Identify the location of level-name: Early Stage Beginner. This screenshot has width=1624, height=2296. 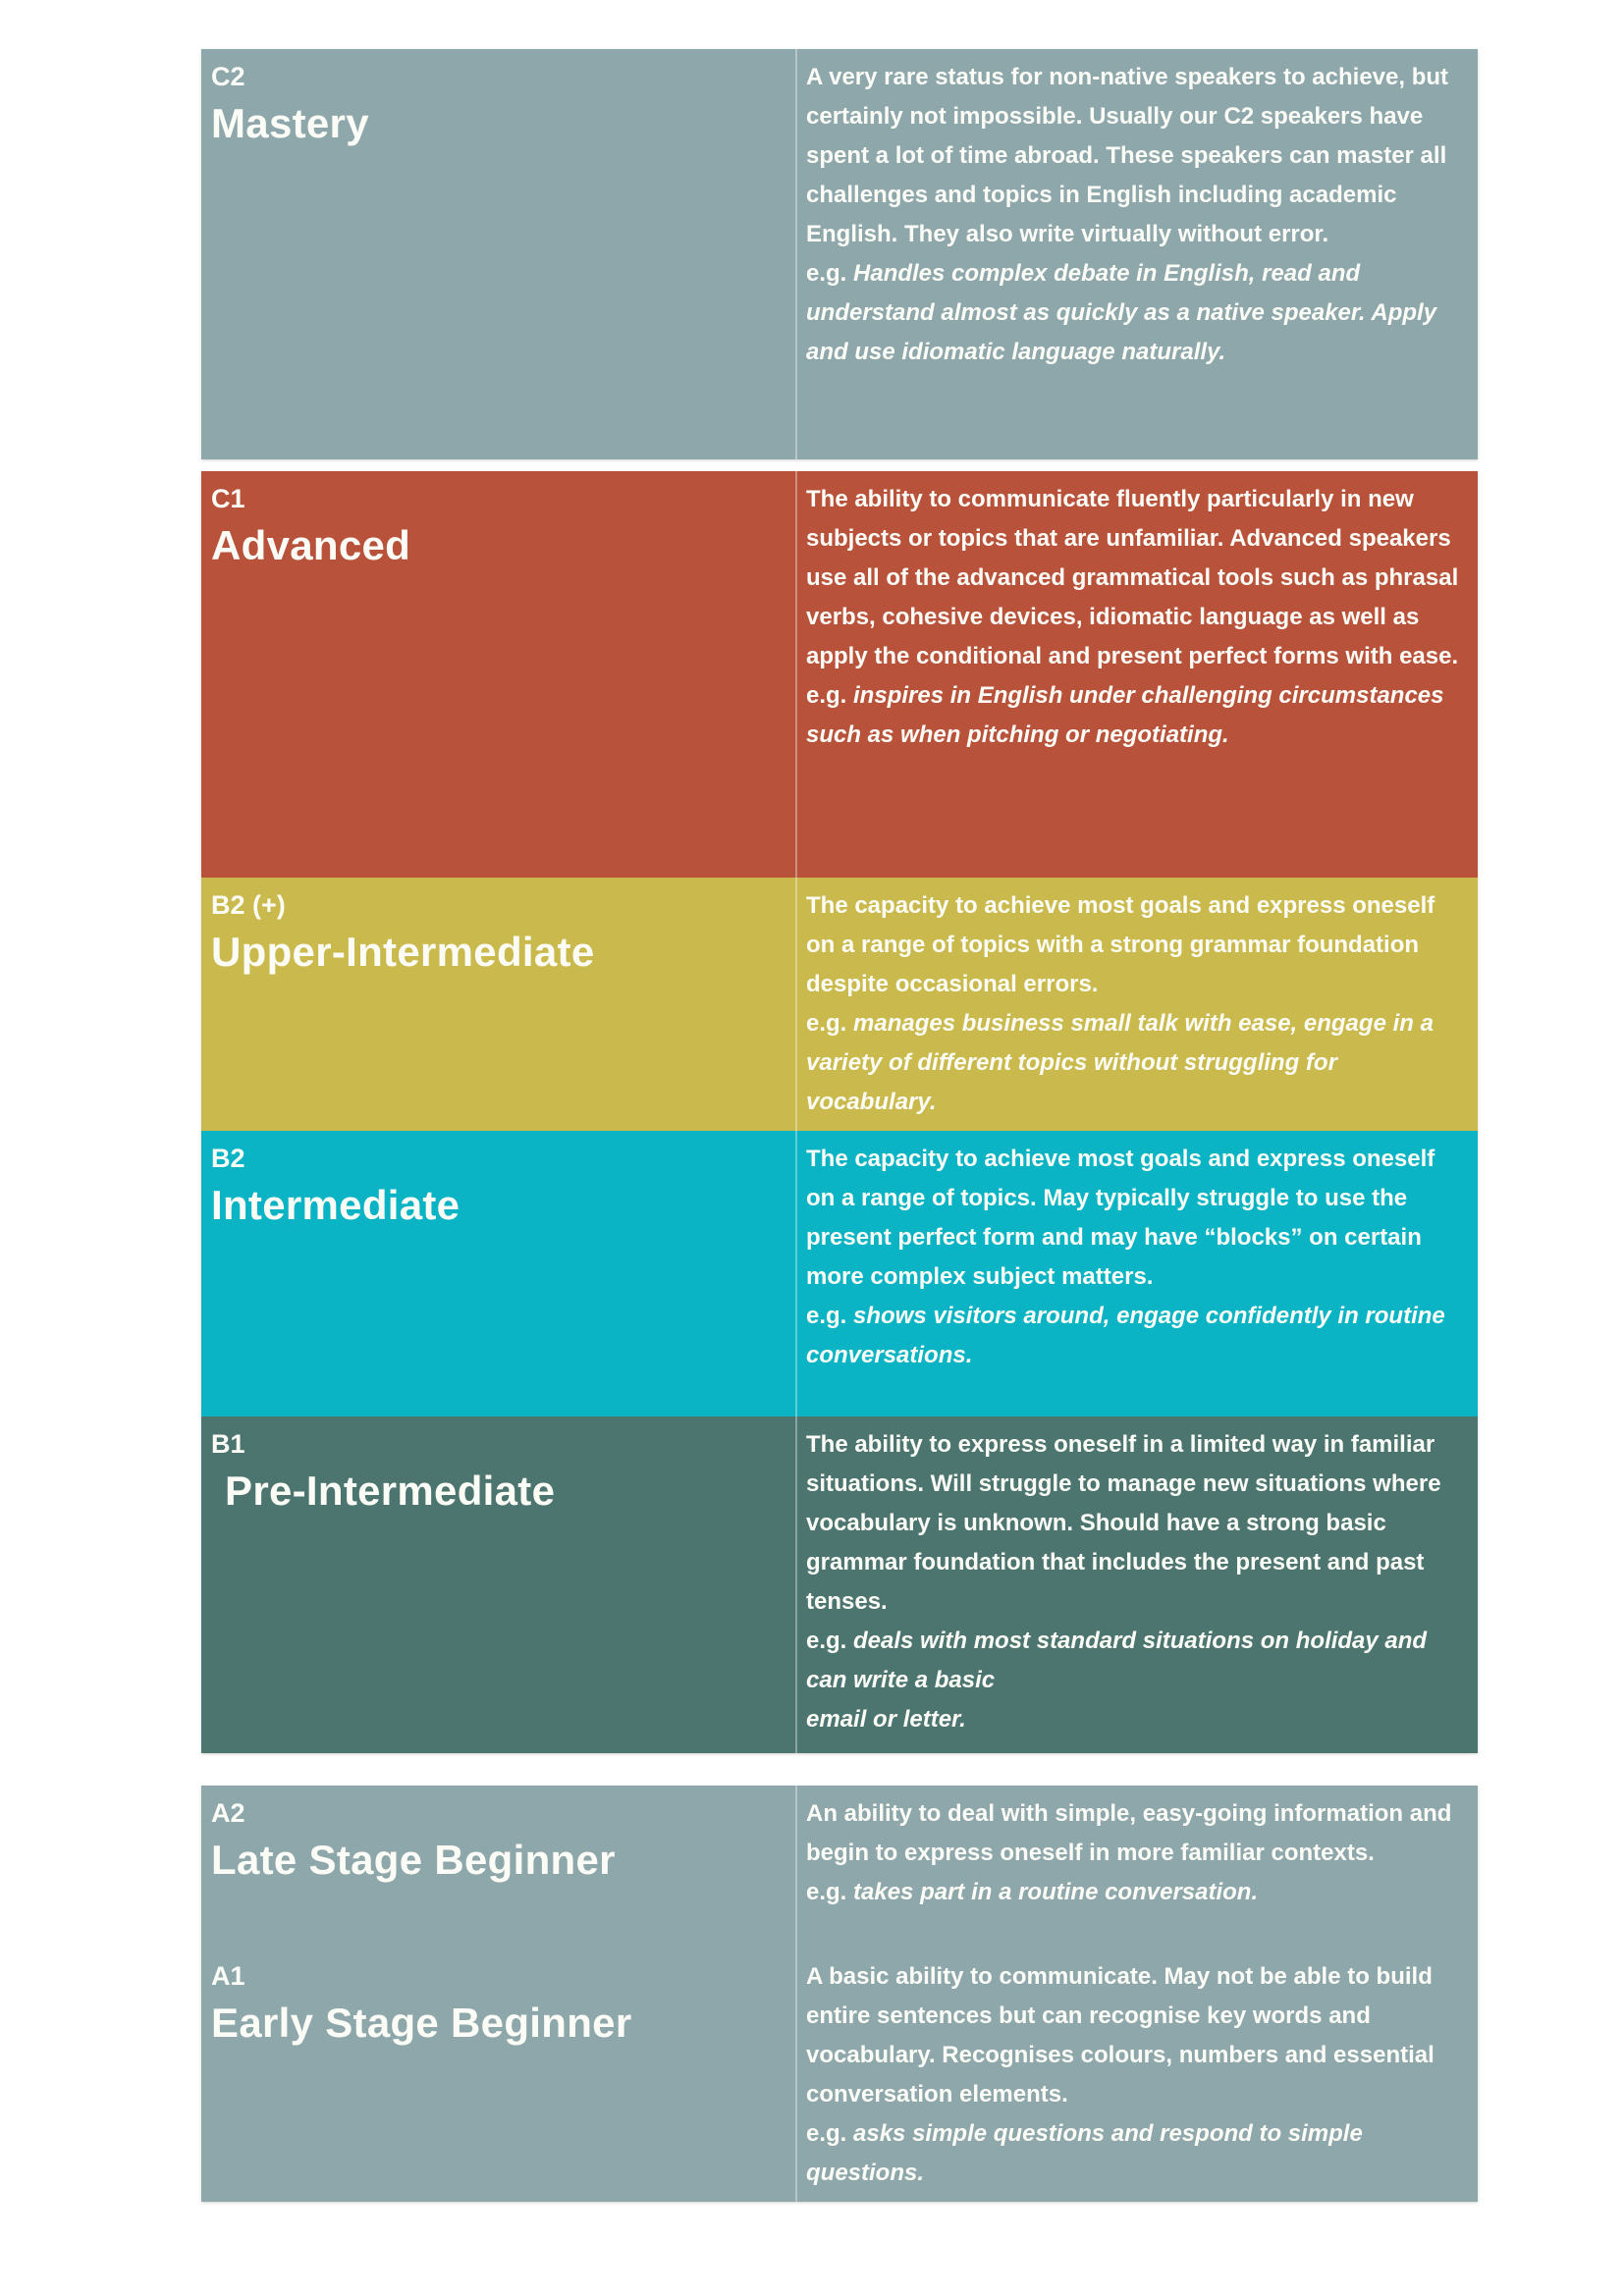
(421, 2023).